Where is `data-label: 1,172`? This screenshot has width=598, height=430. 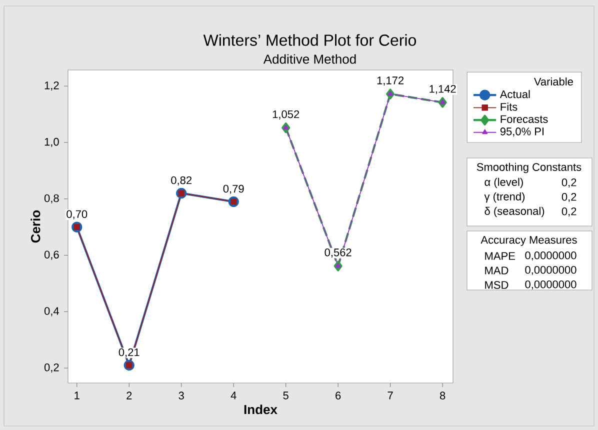 data-label: 1,172 is located at coordinates (390, 81).